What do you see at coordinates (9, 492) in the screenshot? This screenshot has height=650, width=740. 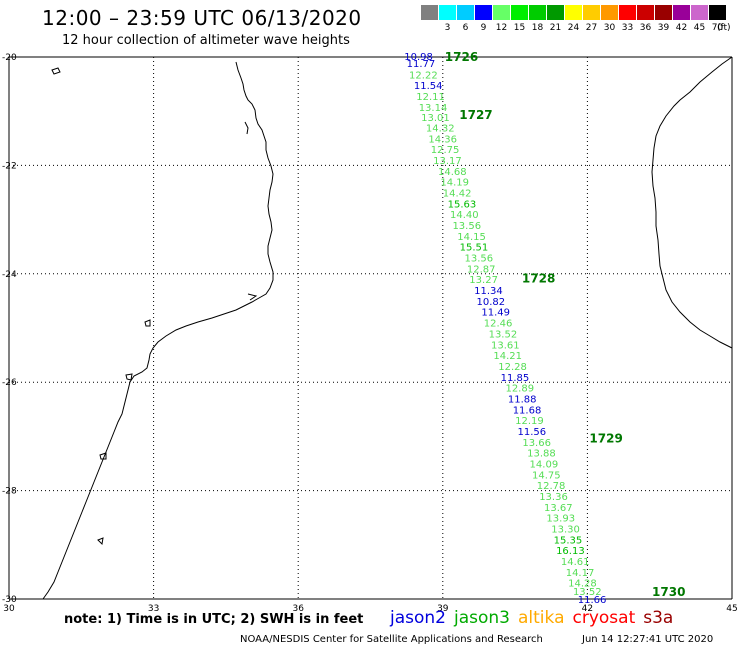 I see `lat-label: -28` at bounding box center [9, 492].